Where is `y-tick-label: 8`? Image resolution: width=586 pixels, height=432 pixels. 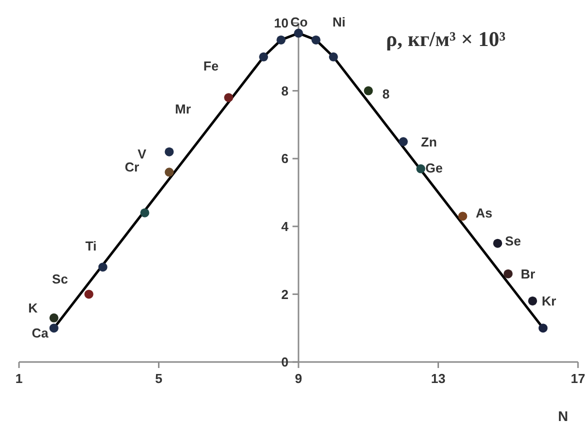
y-tick-label: 8 is located at coordinates (284, 90).